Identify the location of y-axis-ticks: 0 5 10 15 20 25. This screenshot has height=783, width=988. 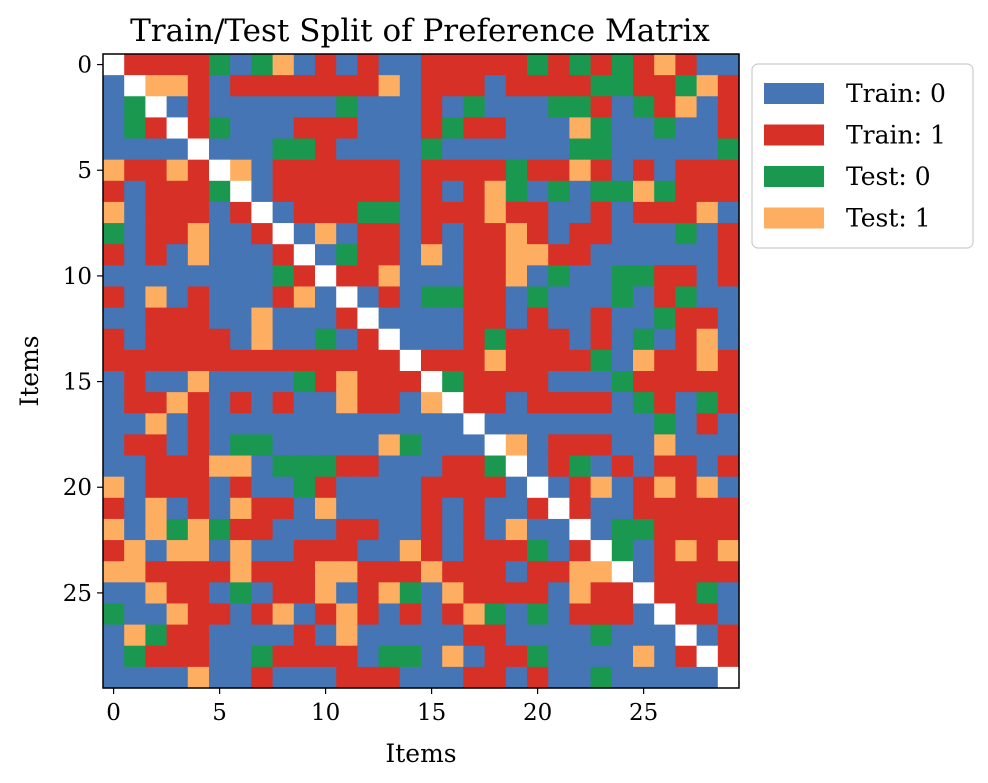
(83, 330).